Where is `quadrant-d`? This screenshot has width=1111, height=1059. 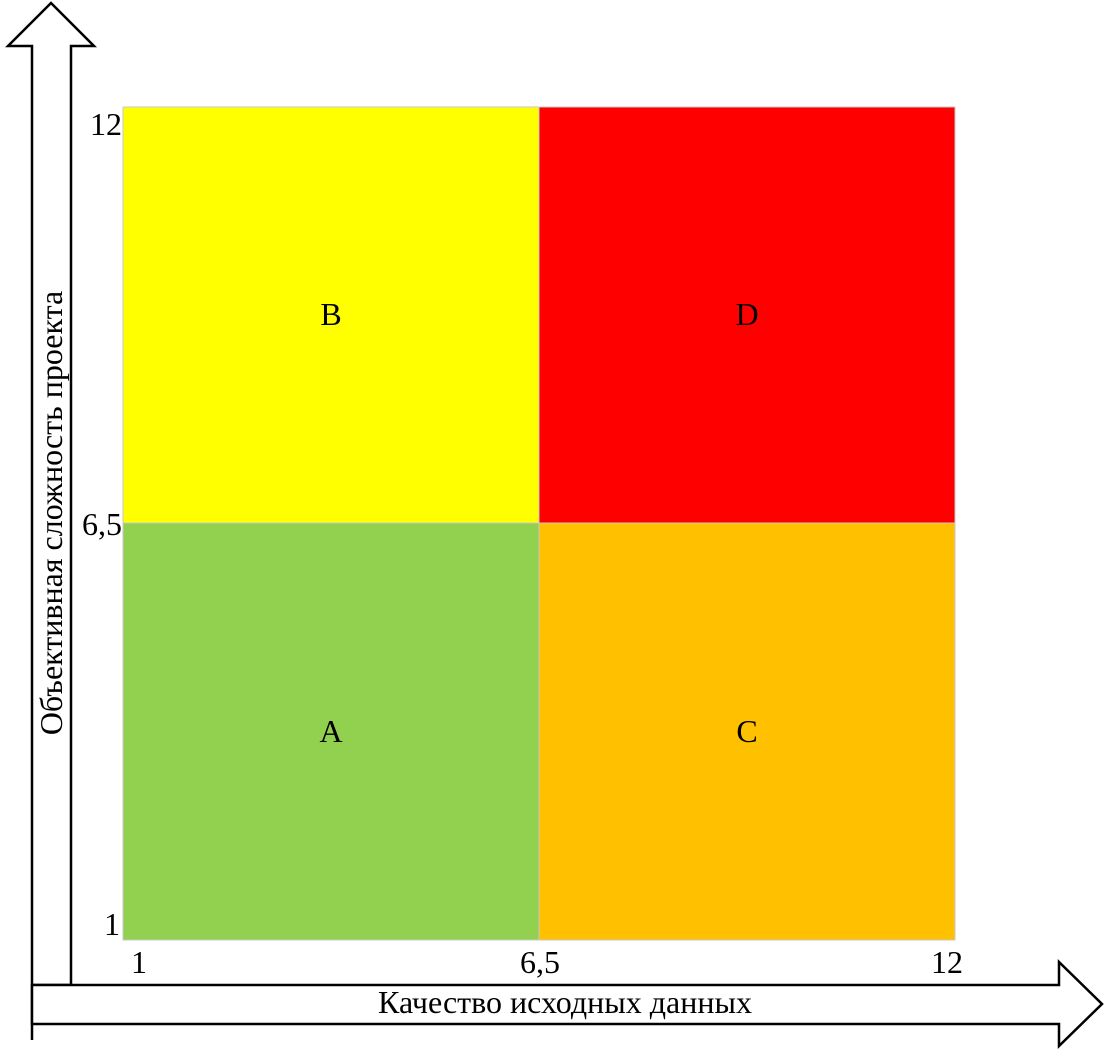
quadrant-d is located at coordinates (747, 315).